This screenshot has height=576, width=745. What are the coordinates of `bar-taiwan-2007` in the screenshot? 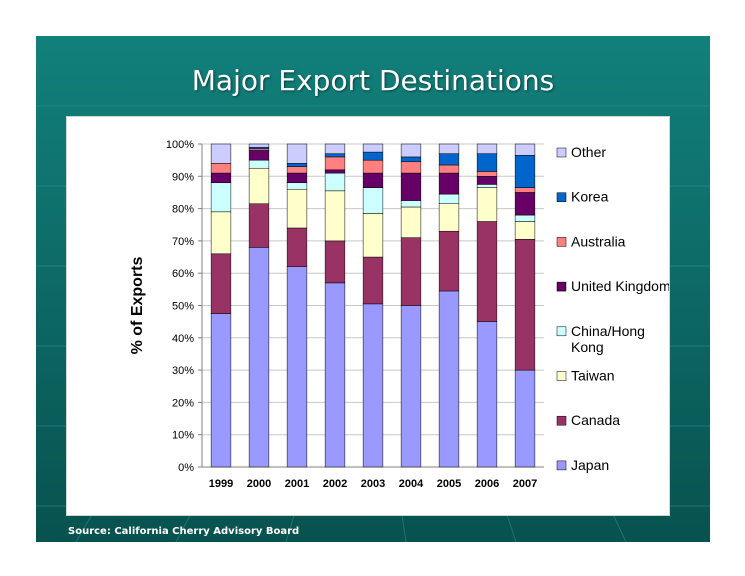 It's located at (525, 230).